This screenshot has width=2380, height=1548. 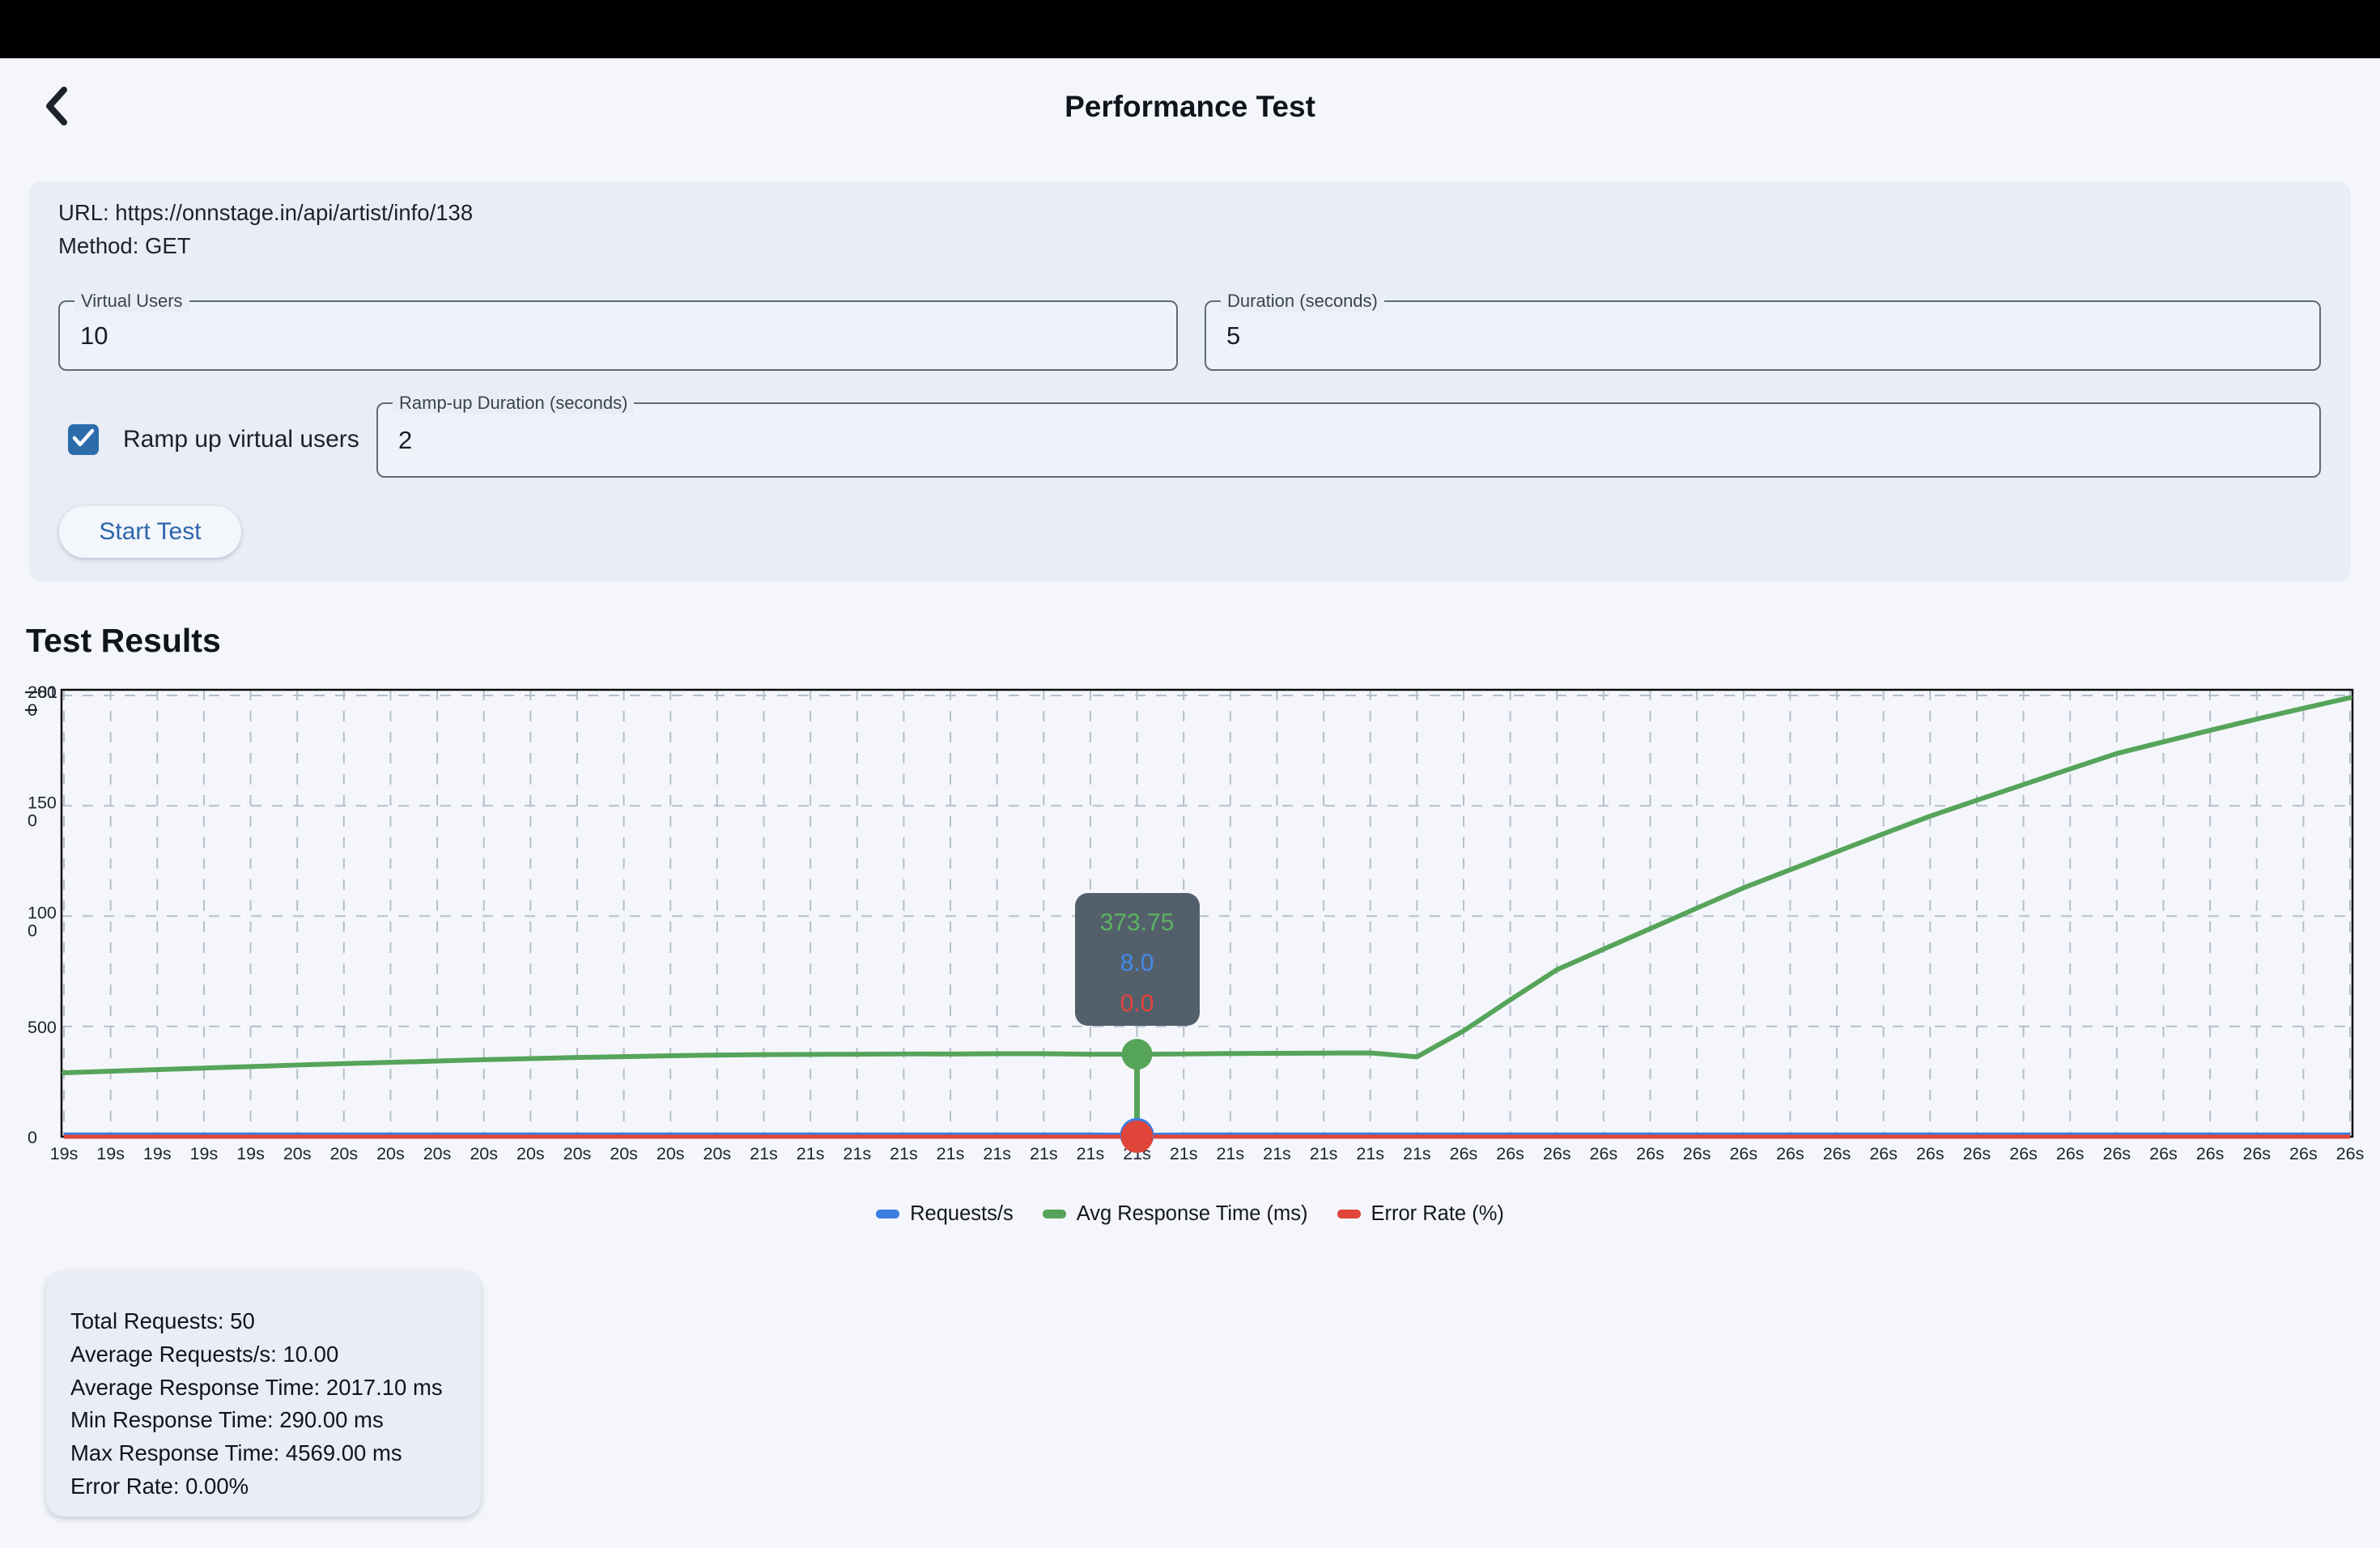 I want to click on svg-text: 1, so click(x=53, y=692).